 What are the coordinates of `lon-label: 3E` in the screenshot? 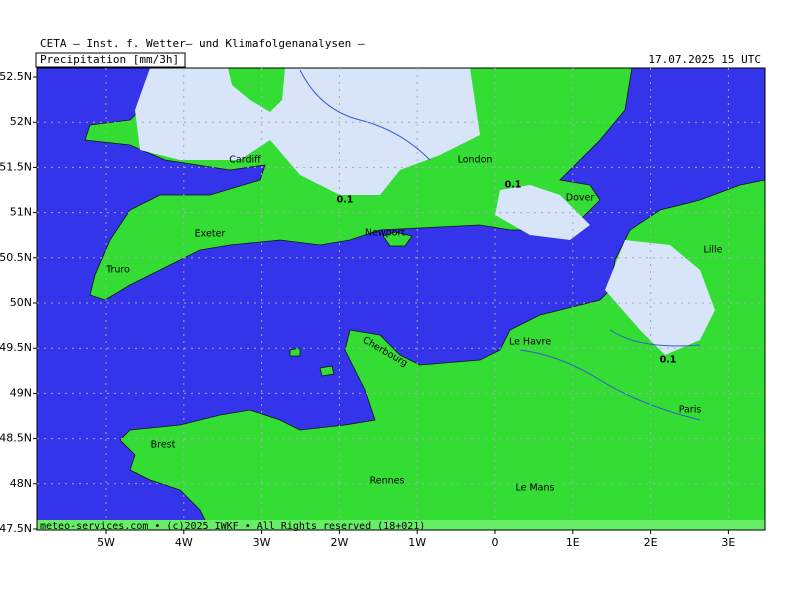 It's located at (728, 542).